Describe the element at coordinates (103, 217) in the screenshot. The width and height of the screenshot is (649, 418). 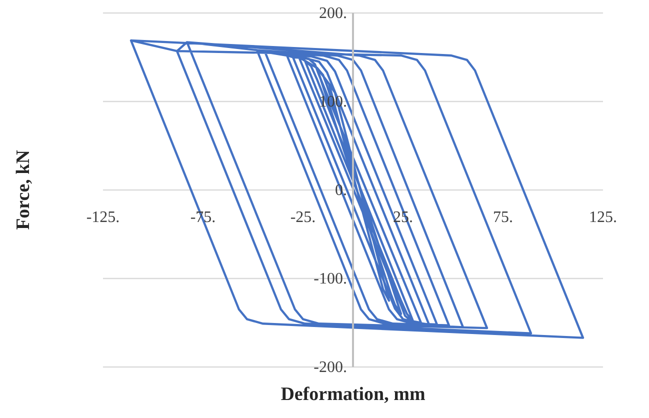
I see `x-tick-label: -125.` at that location.